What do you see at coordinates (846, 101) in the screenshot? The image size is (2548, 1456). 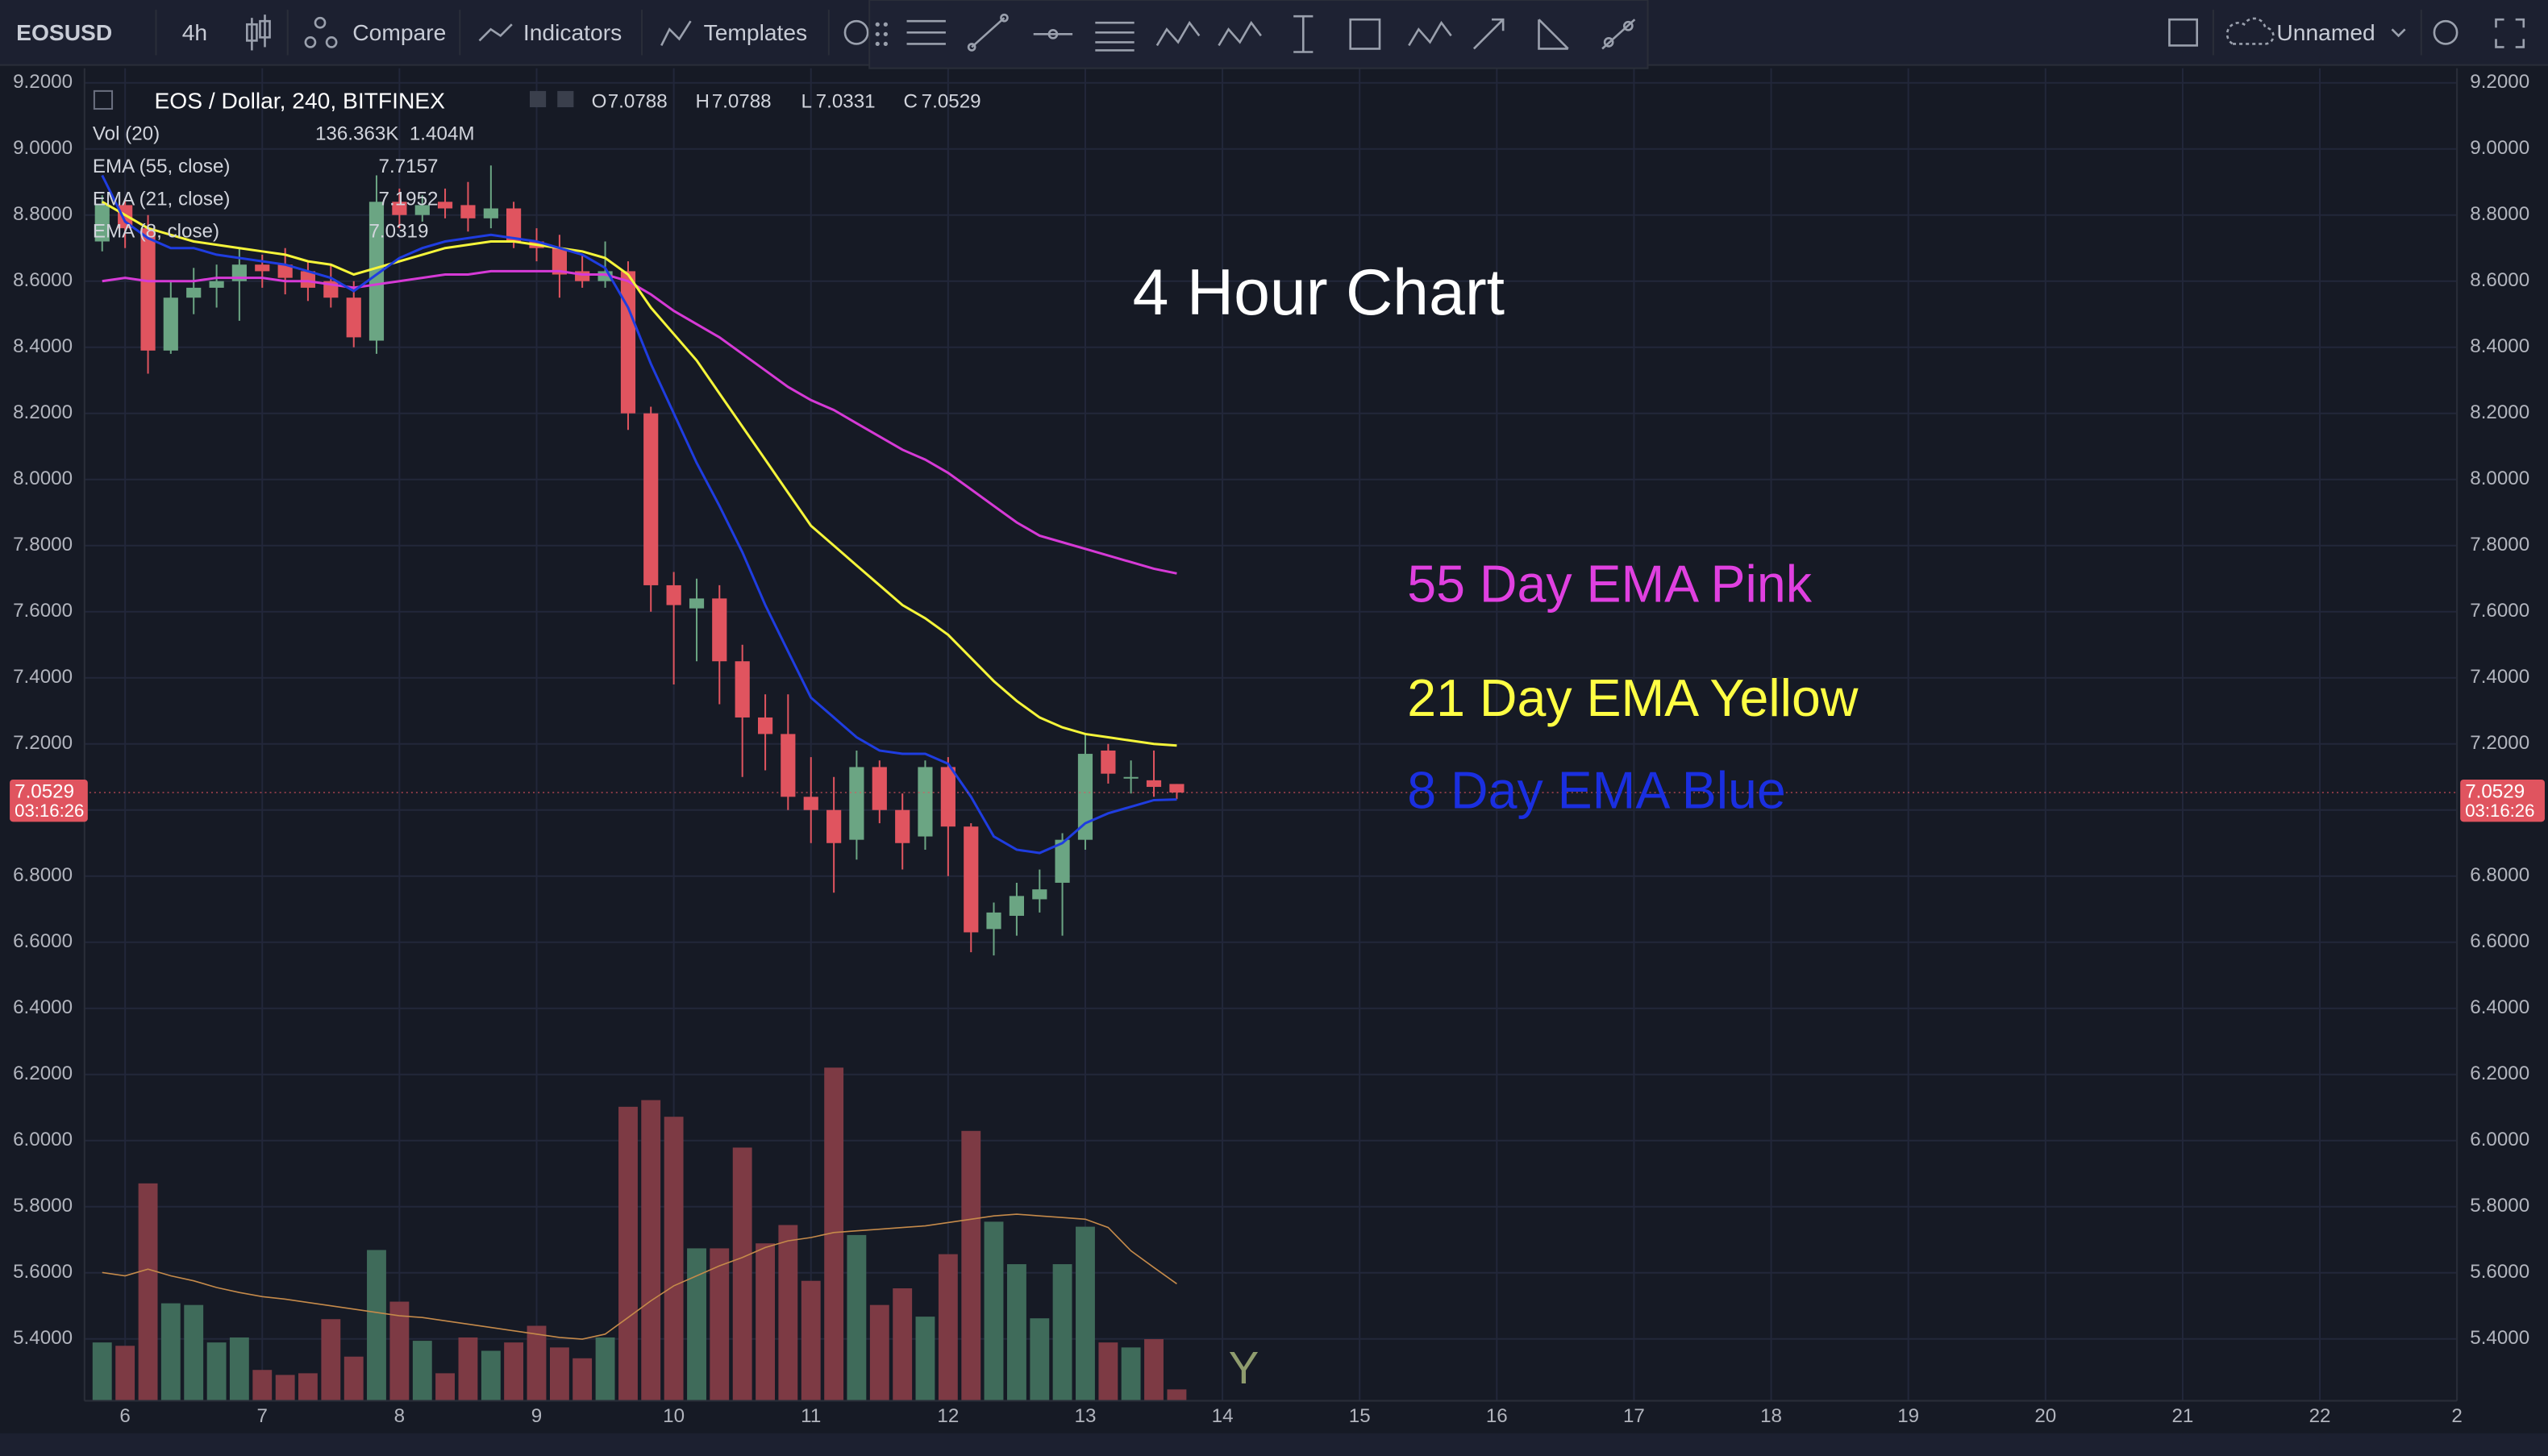 I see `ohlc-value: 7.0331` at bounding box center [846, 101].